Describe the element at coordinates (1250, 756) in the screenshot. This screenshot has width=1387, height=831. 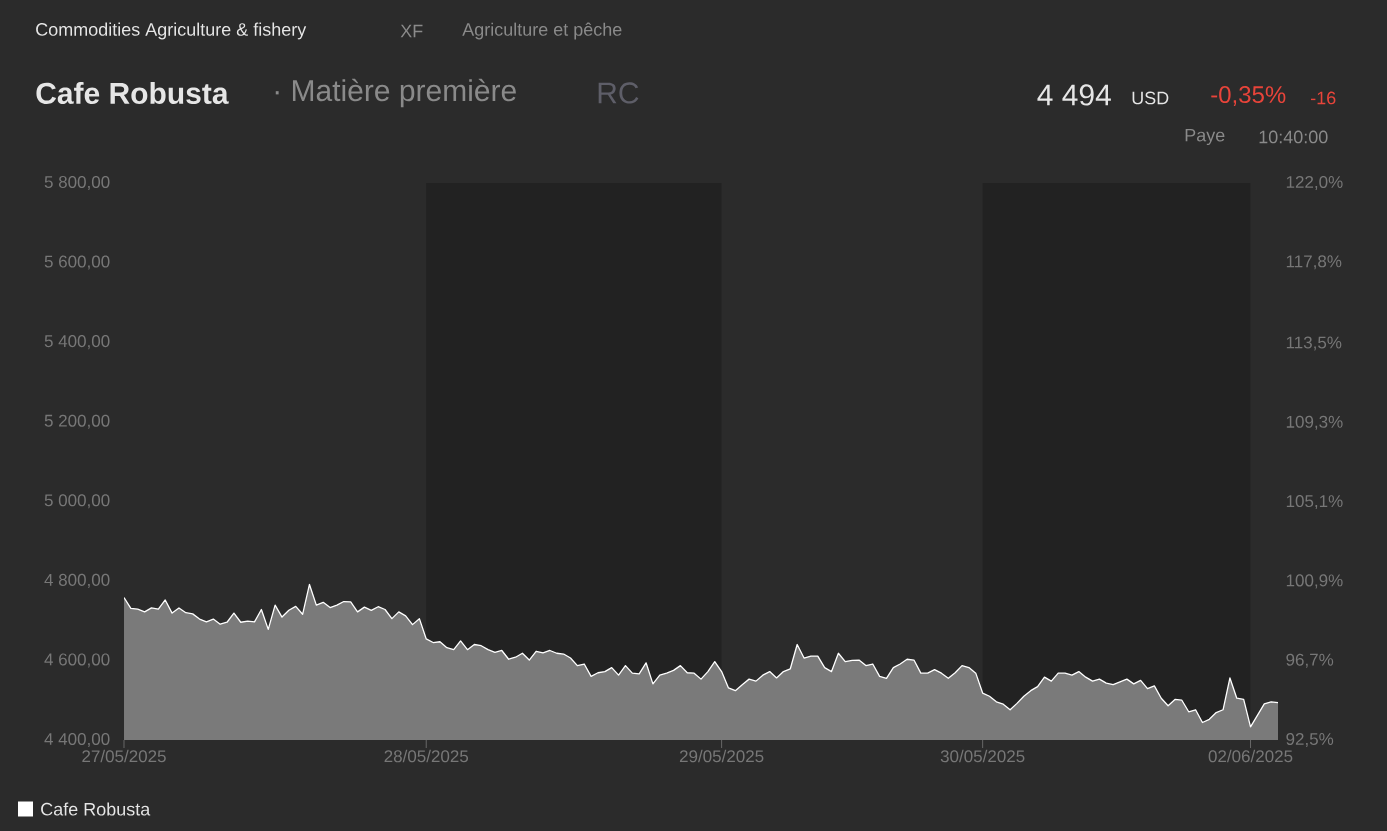
I see `x-tick-label: 02/06/2025` at that location.